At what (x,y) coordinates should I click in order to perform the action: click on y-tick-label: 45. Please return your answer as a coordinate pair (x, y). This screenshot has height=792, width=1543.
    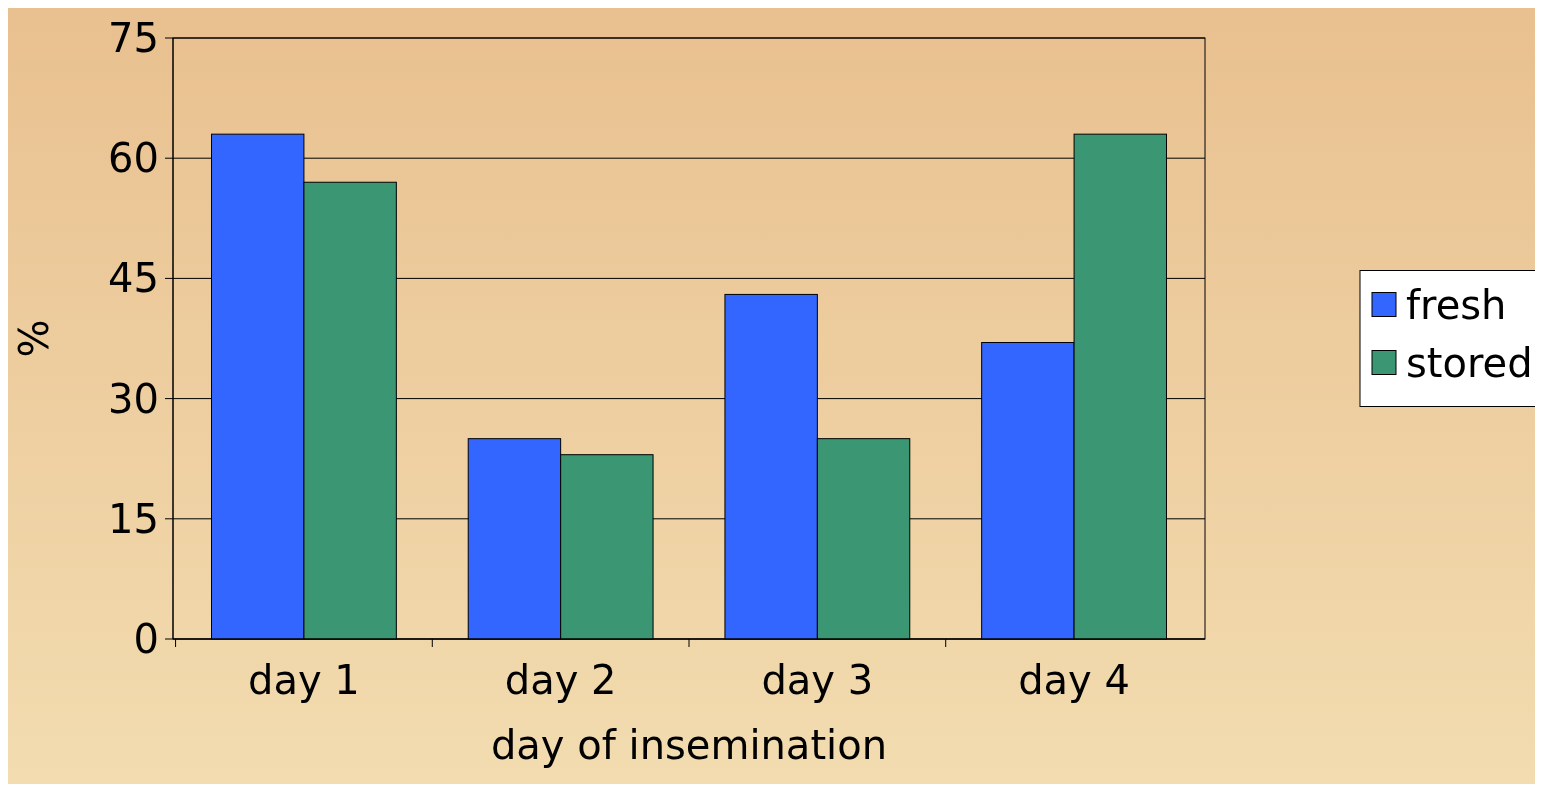
    Looking at the image, I should click on (133, 278).